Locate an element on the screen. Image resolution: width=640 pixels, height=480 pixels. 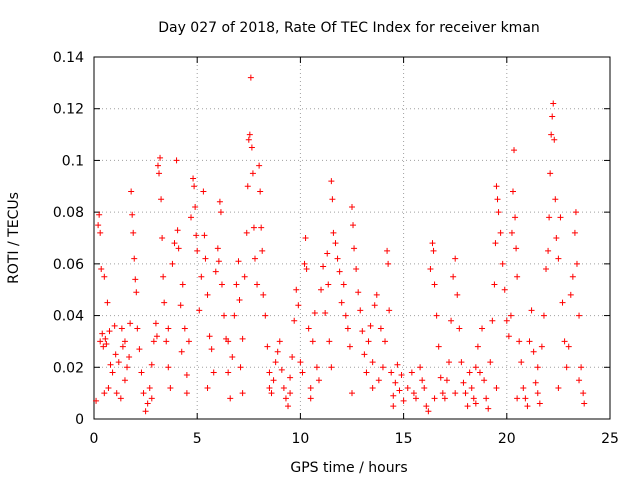
x-tick-label: 15 is located at coordinates (404, 439).